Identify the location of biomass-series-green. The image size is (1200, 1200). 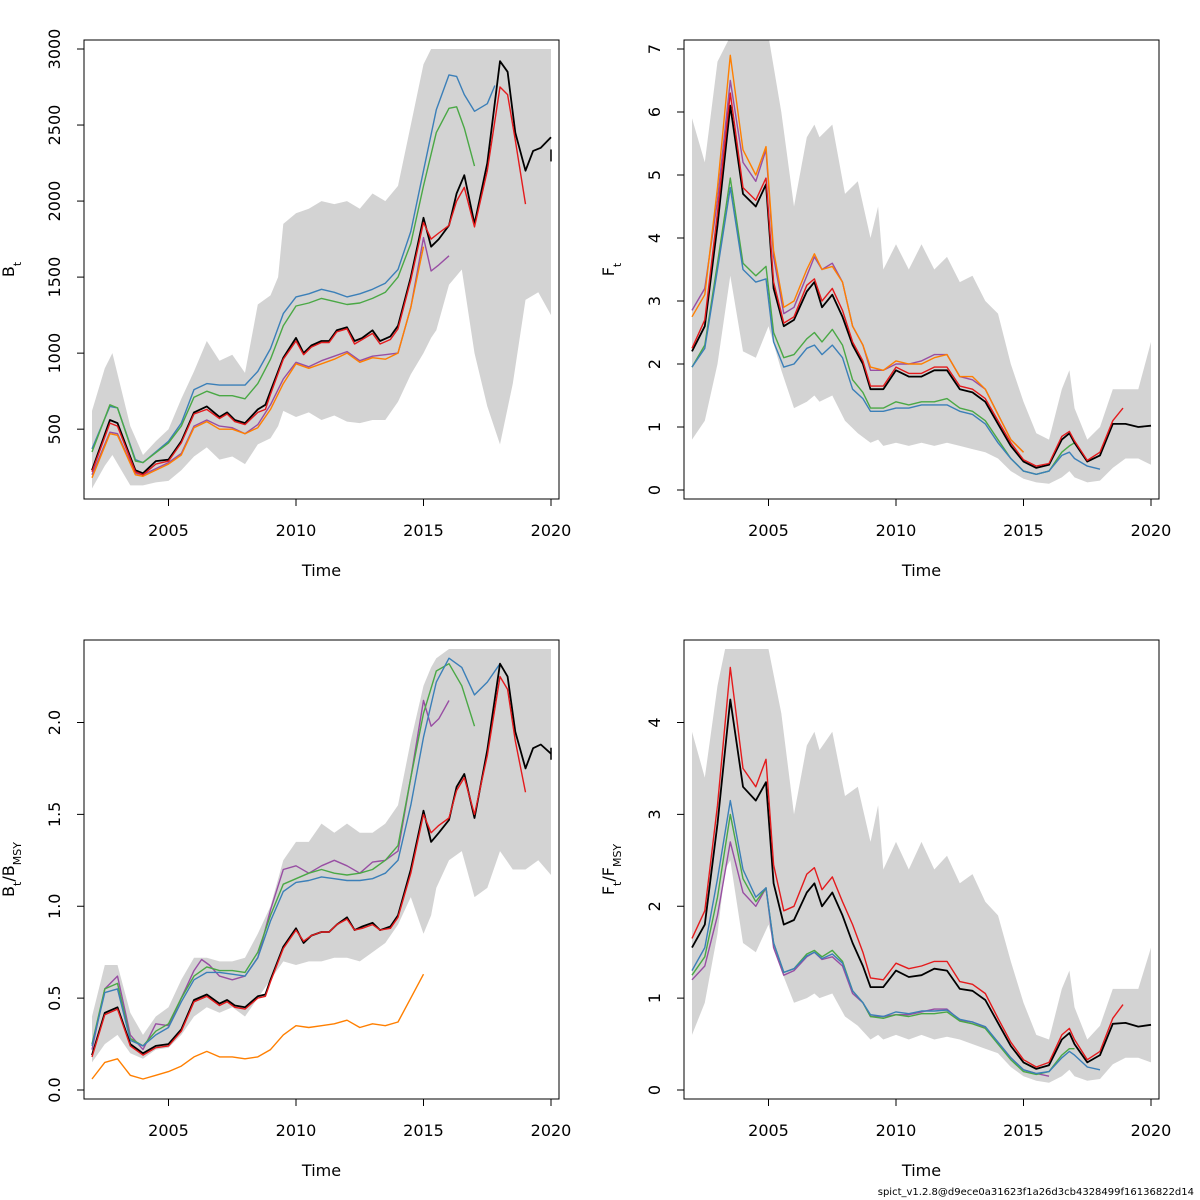
(283, 285).